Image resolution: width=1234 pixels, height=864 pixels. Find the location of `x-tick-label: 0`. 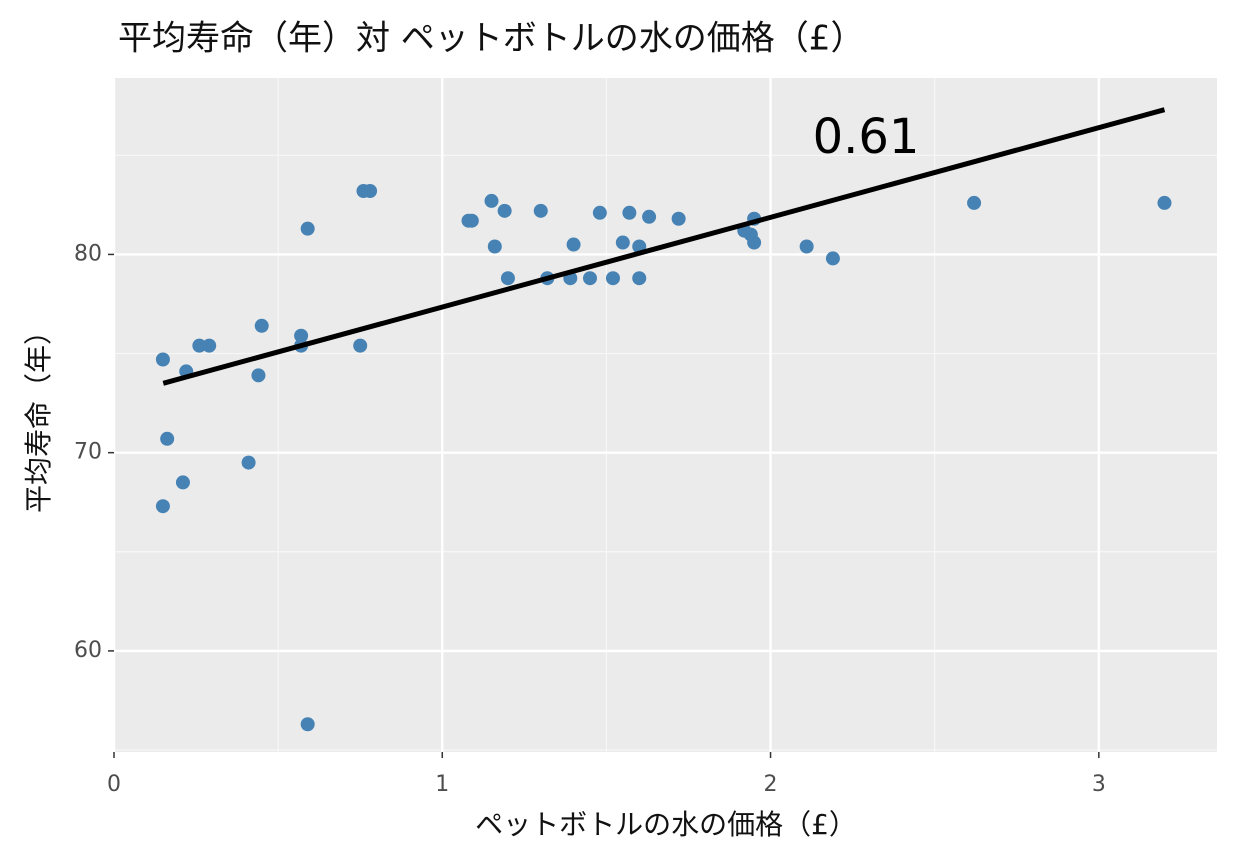

x-tick-label: 0 is located at coordinates (114, 784).